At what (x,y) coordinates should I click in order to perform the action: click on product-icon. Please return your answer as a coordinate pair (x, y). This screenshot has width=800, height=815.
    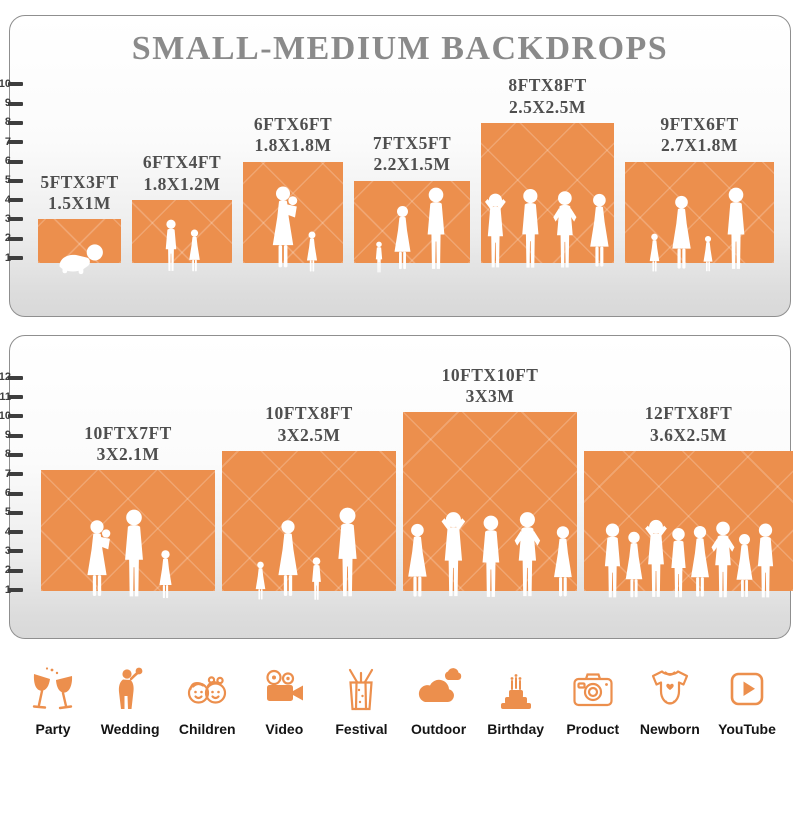
    Looking at the image, I should click on (593, 689).